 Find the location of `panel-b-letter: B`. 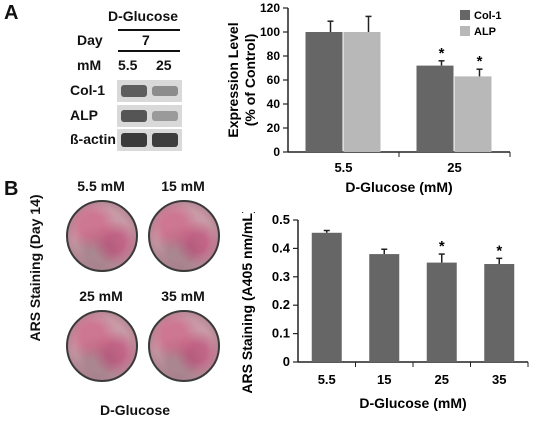

panel-b-letter: B is located at coordinates (11, 189).